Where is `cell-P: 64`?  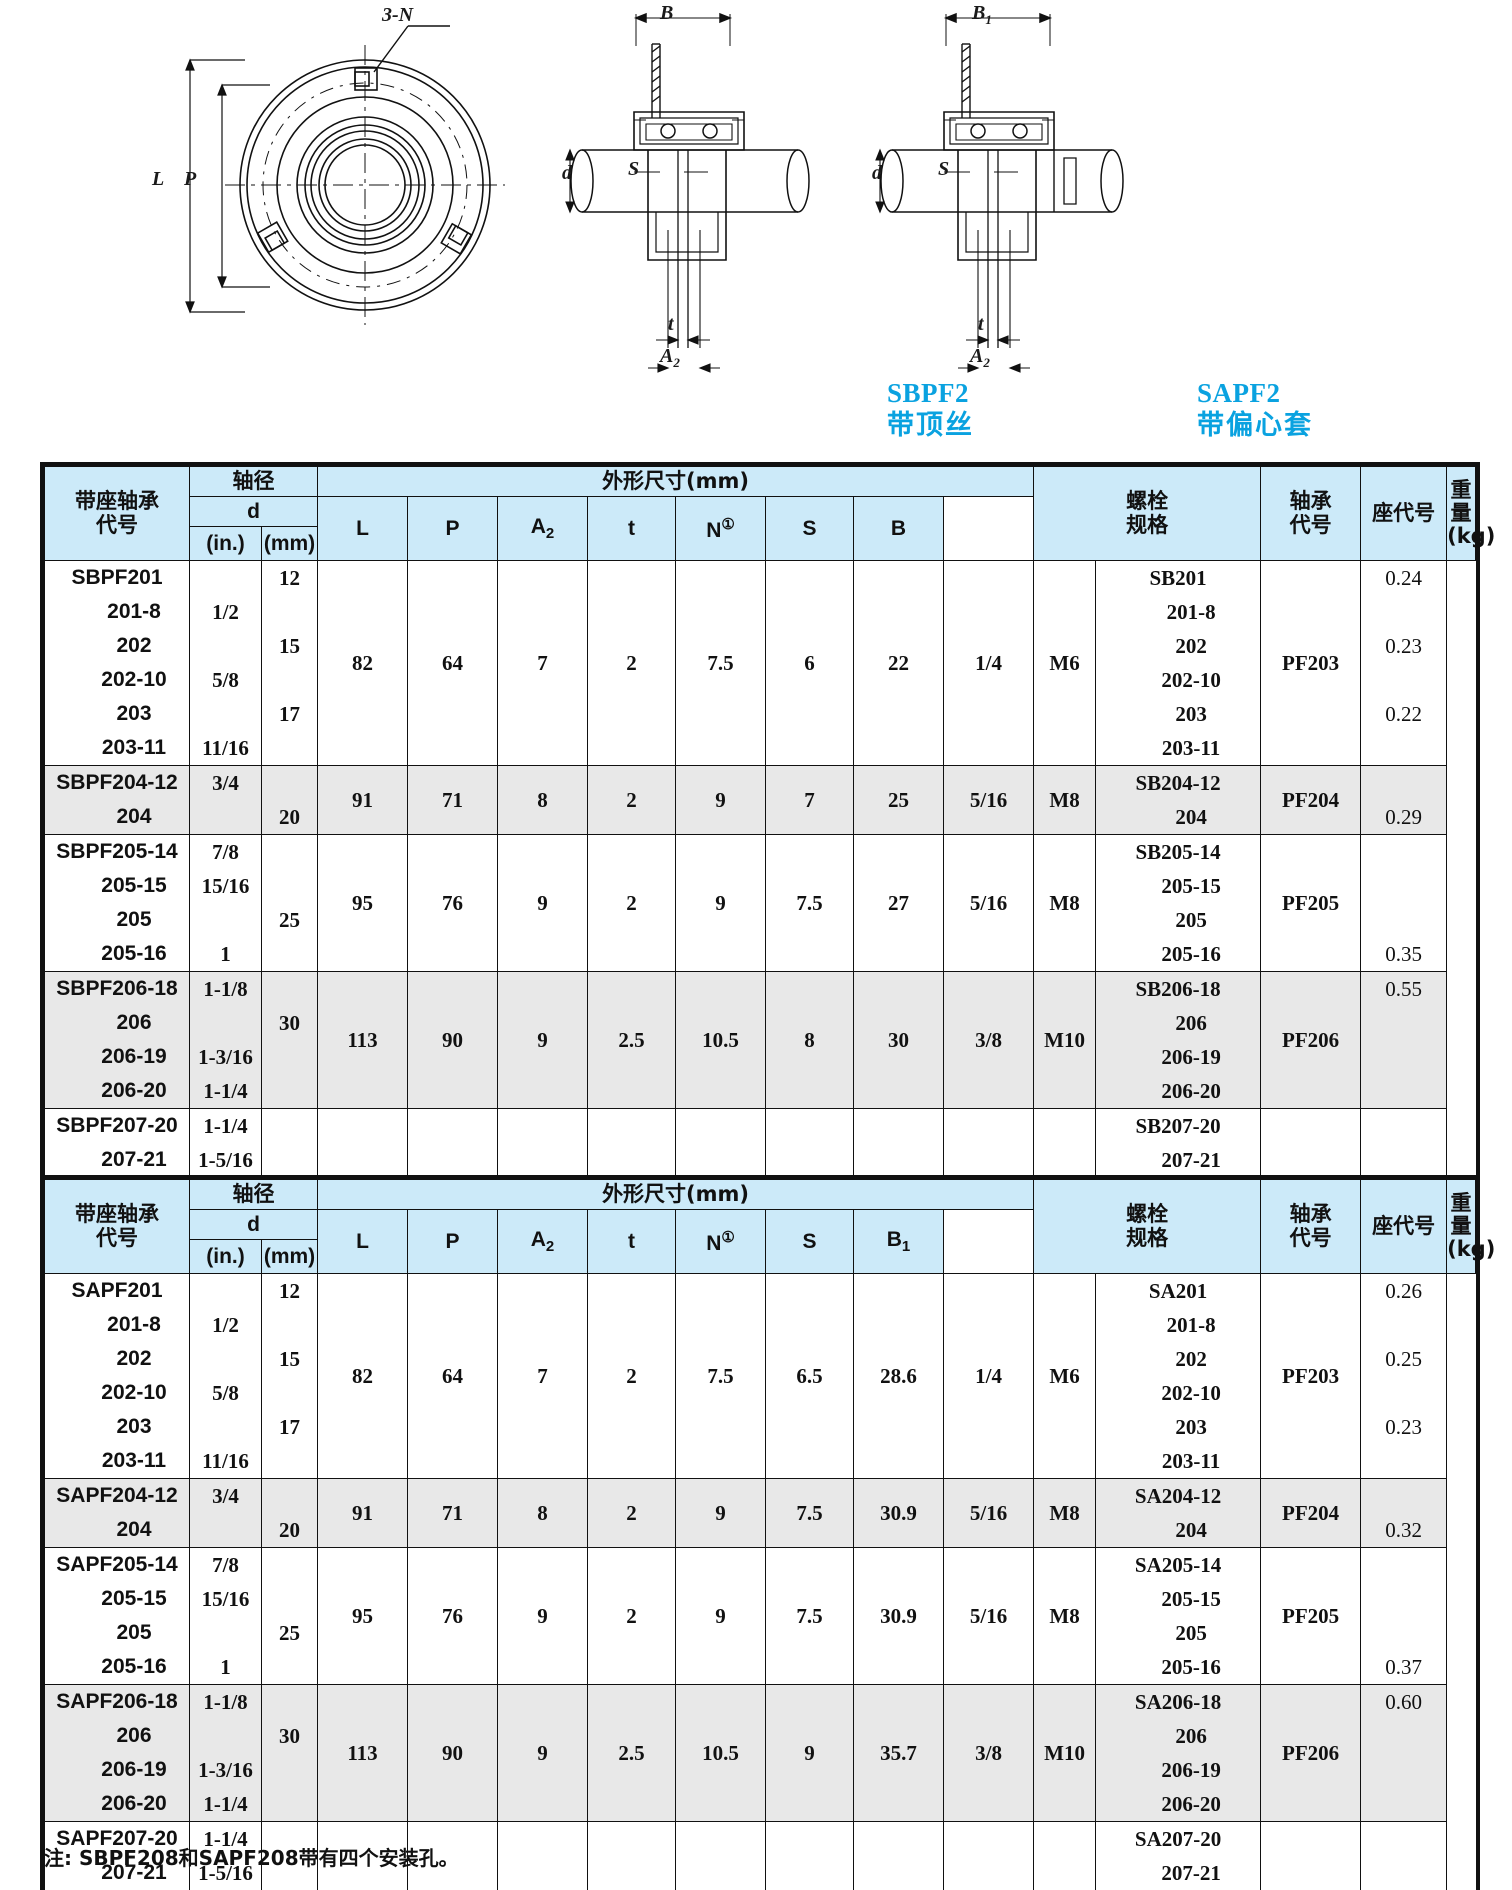 cell-P: 64 is located at coordinates (452, 663).